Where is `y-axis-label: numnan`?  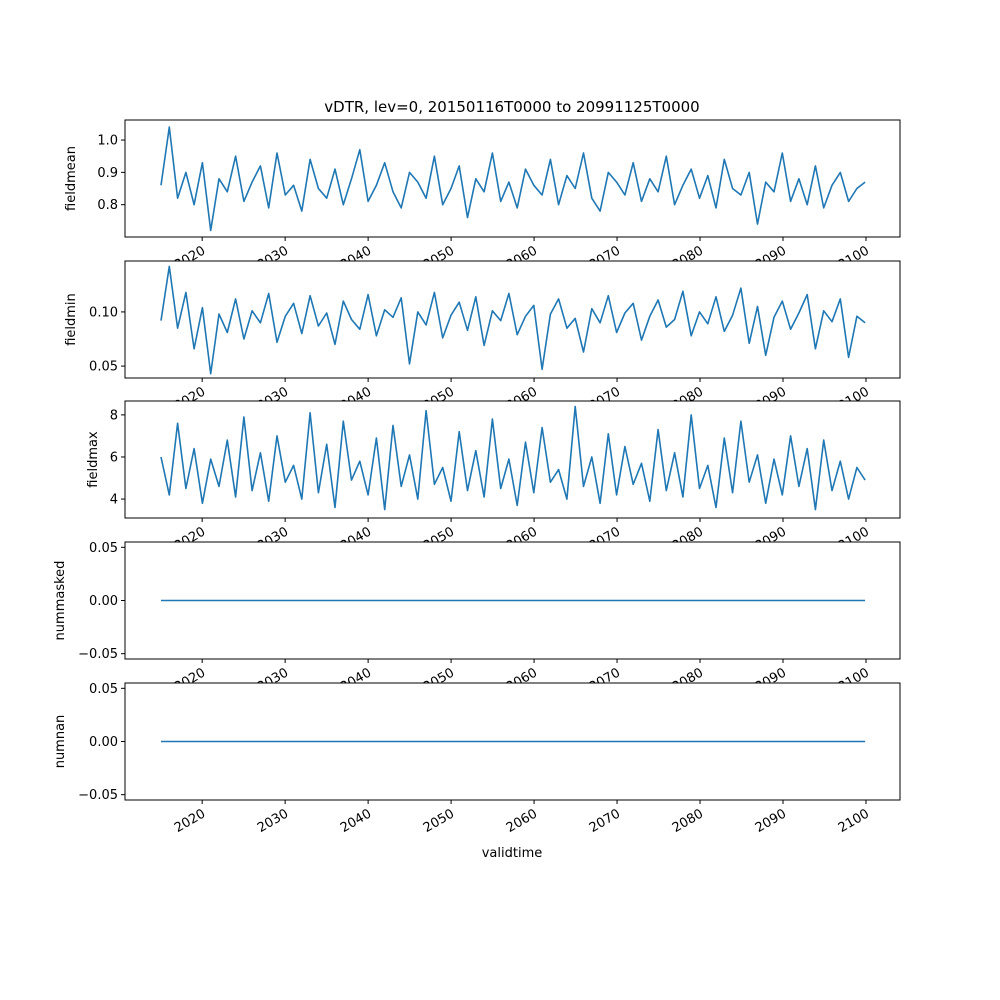 y-axis-label: numnan is located at coordinates (60, 742).